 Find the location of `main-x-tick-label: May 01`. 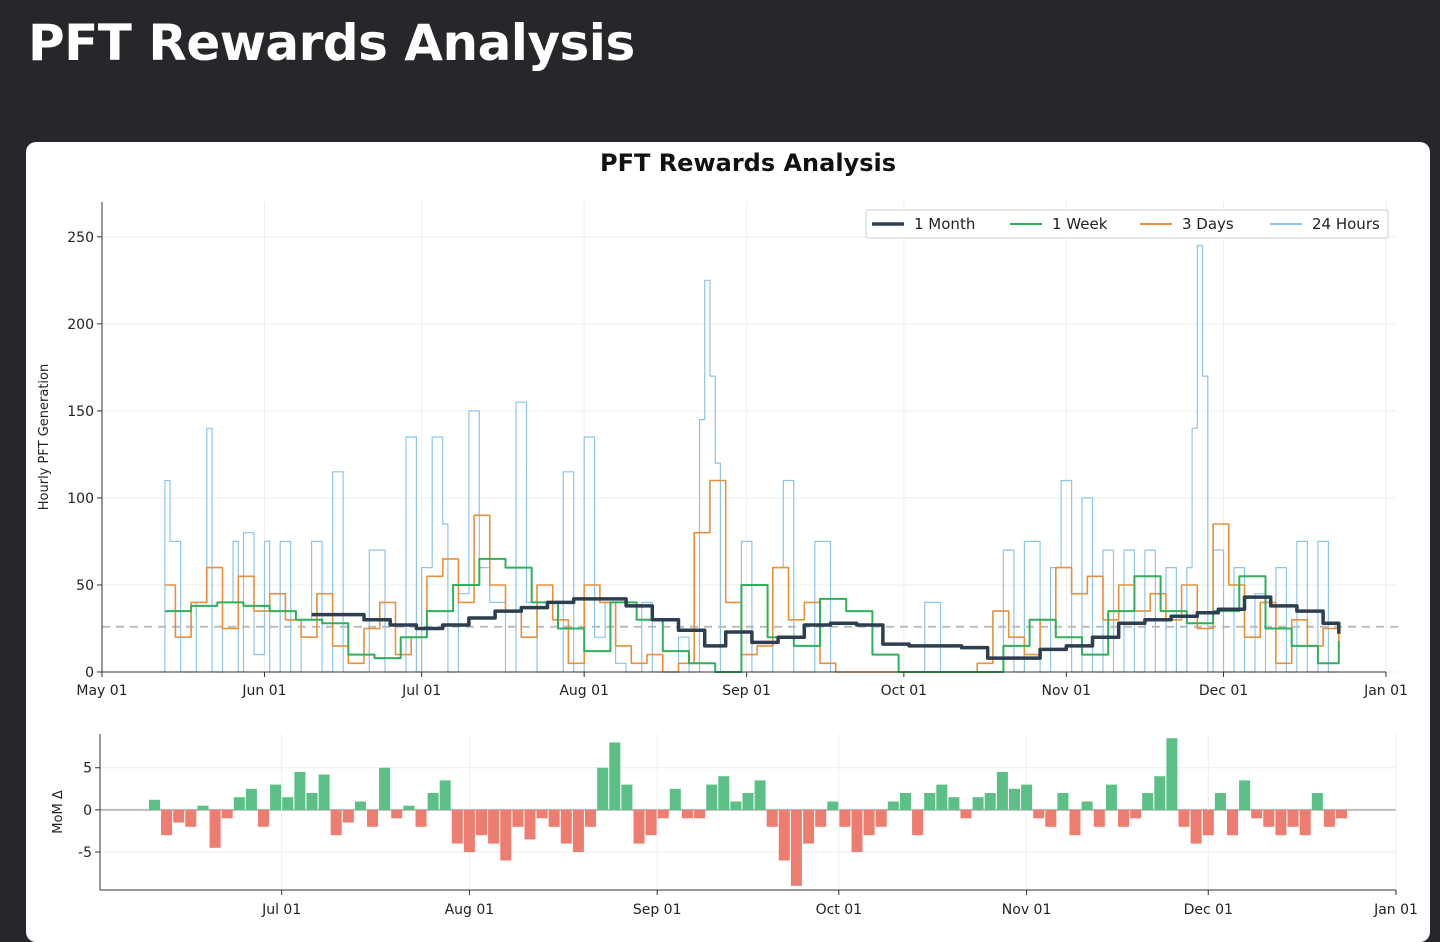

main-x-tick-label: May 01 is located at coordinates (101, 691).